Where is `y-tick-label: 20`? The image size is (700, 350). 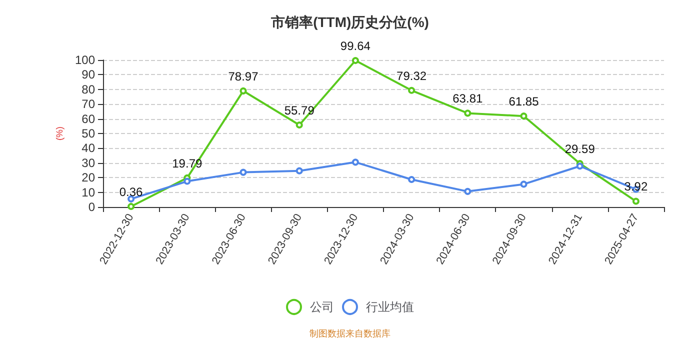 y-tick-label: 20 is located at coordinates (89, 177).